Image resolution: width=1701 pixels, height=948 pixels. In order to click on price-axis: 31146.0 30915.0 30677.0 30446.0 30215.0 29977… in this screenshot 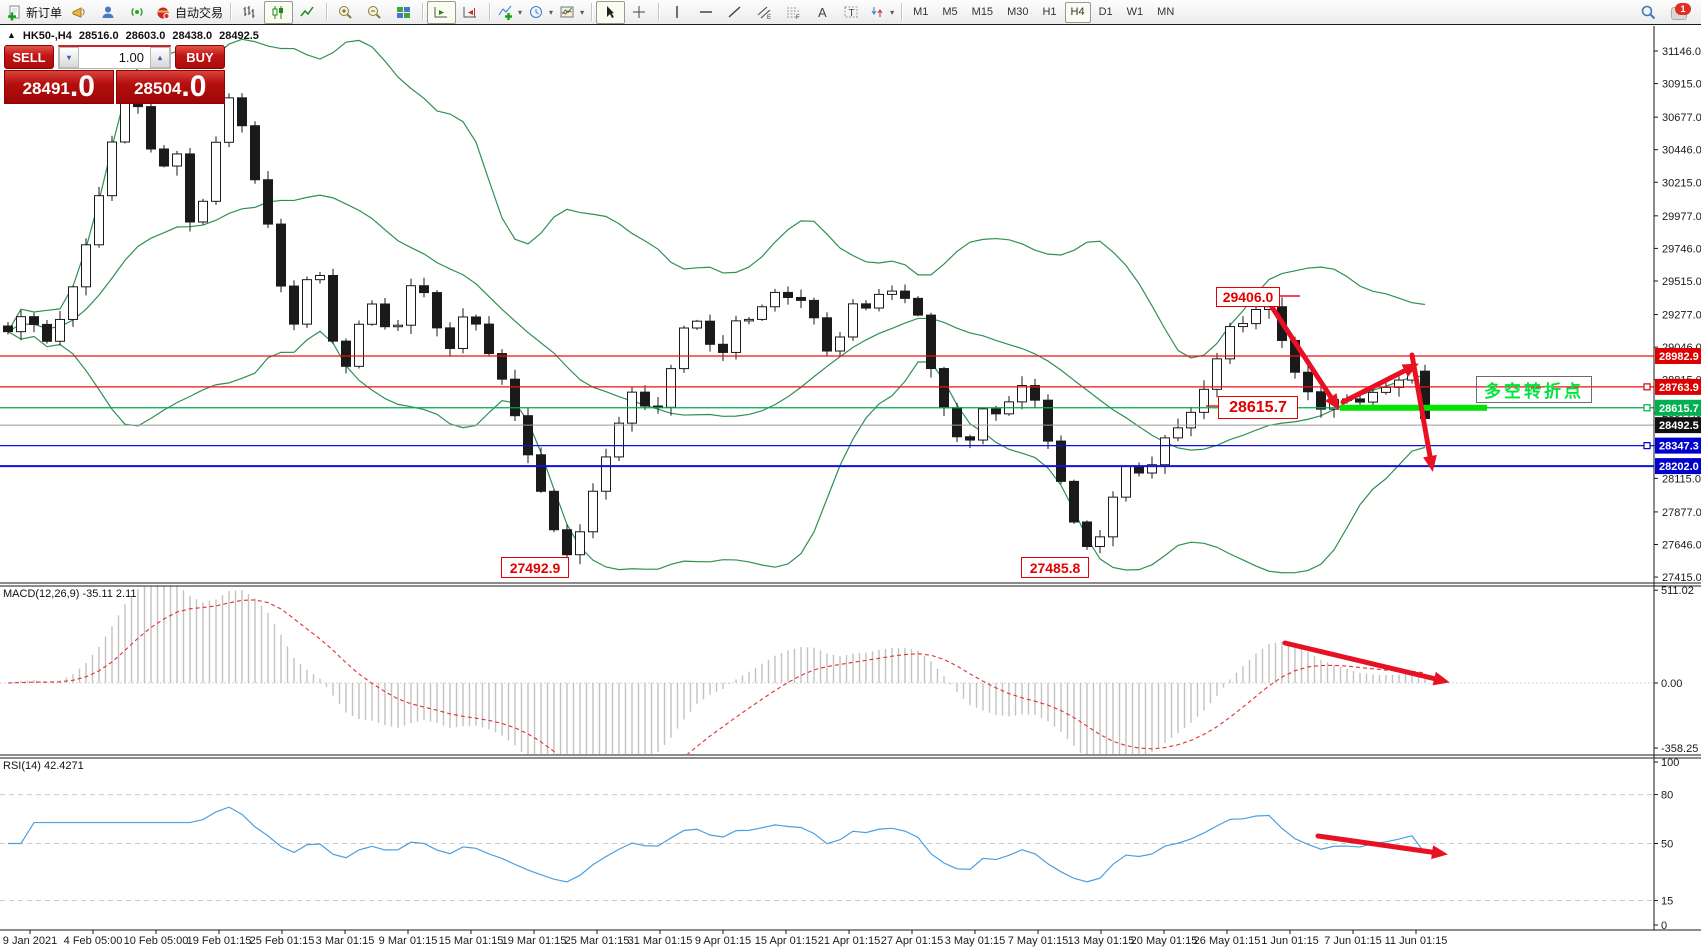, I will do `click(1677, 489)`.